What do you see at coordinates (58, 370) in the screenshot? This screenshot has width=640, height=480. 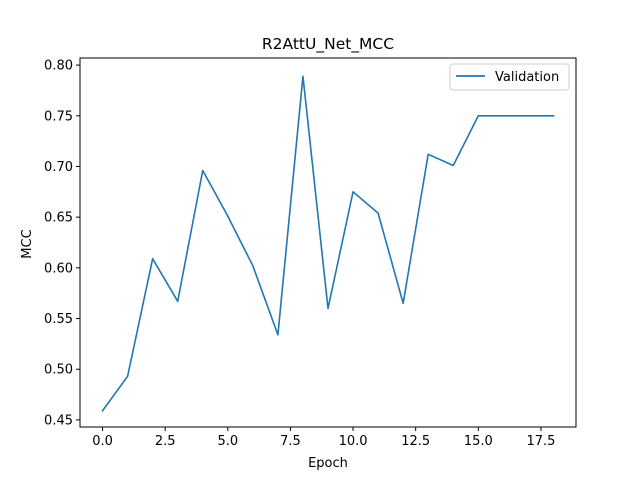 I see `y-tick-label: 0.50` at bounding box center [58, 370].